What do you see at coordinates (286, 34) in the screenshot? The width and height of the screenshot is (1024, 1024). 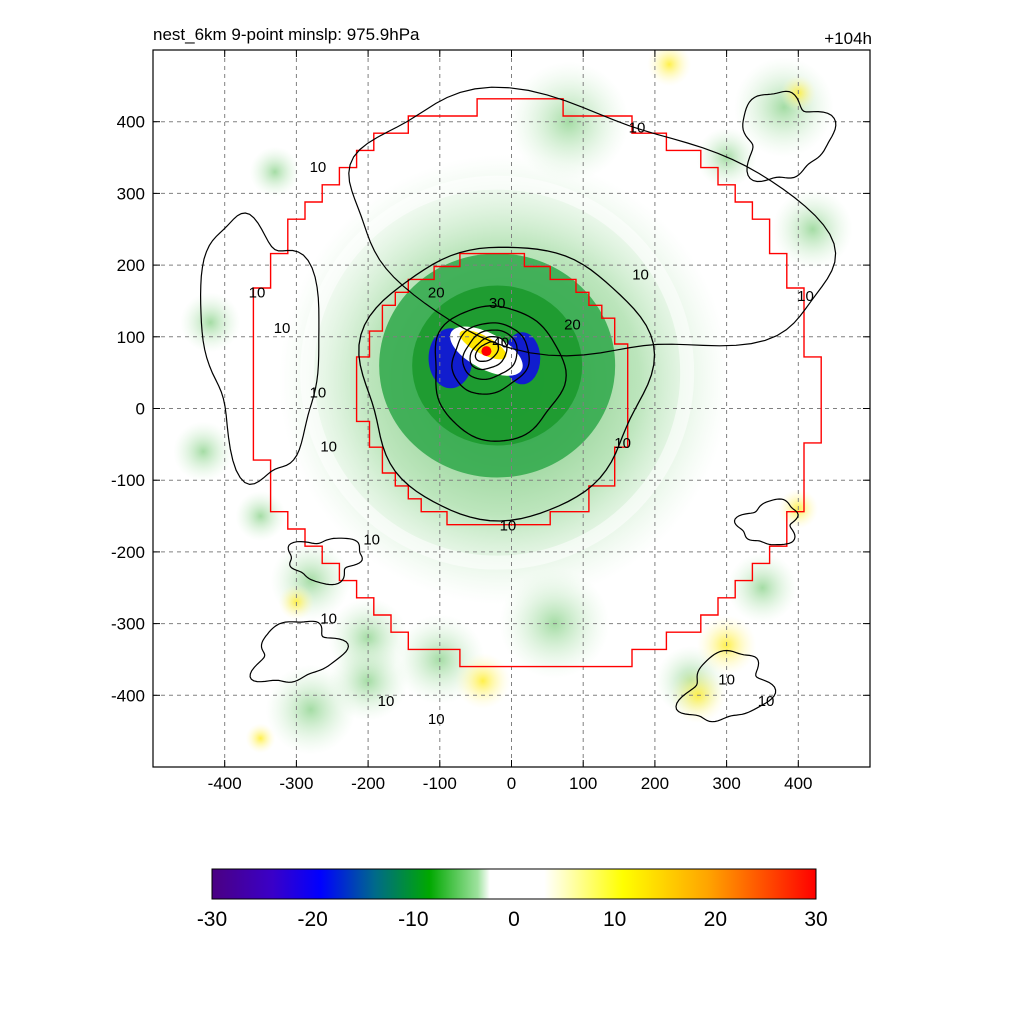 I see `chart-title-left: nest_6km 9-point minslp: 975.9hPa` at bounding box center [286, 34].